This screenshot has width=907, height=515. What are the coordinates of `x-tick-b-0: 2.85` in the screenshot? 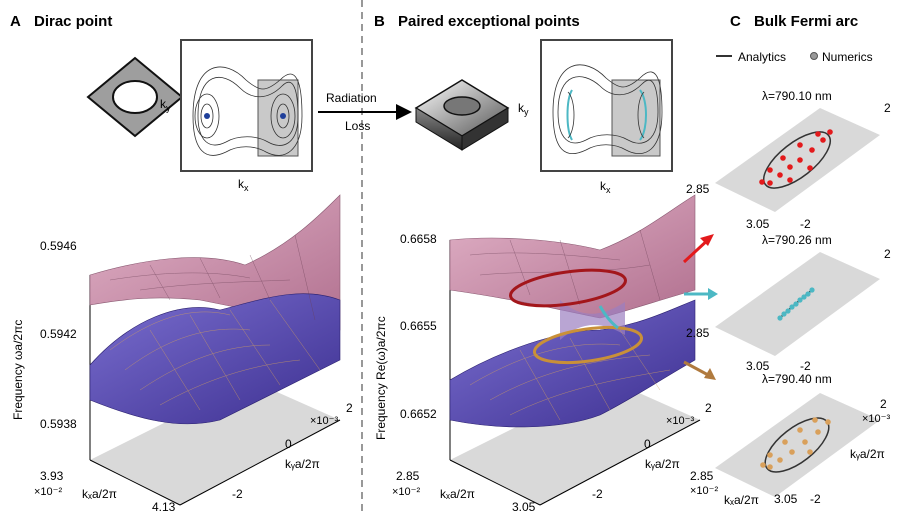 It's located at (408, 476).